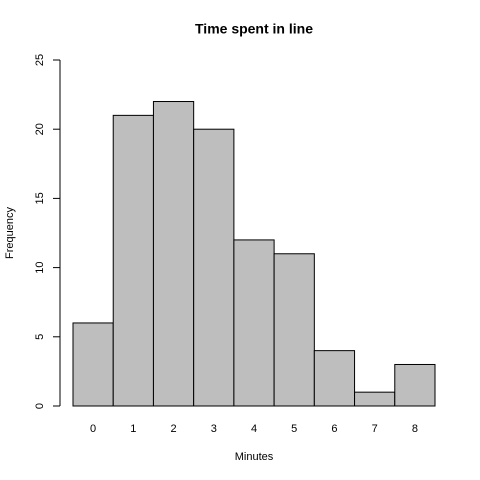  I want to click on y-tick-label: 25, so click(40, 60).